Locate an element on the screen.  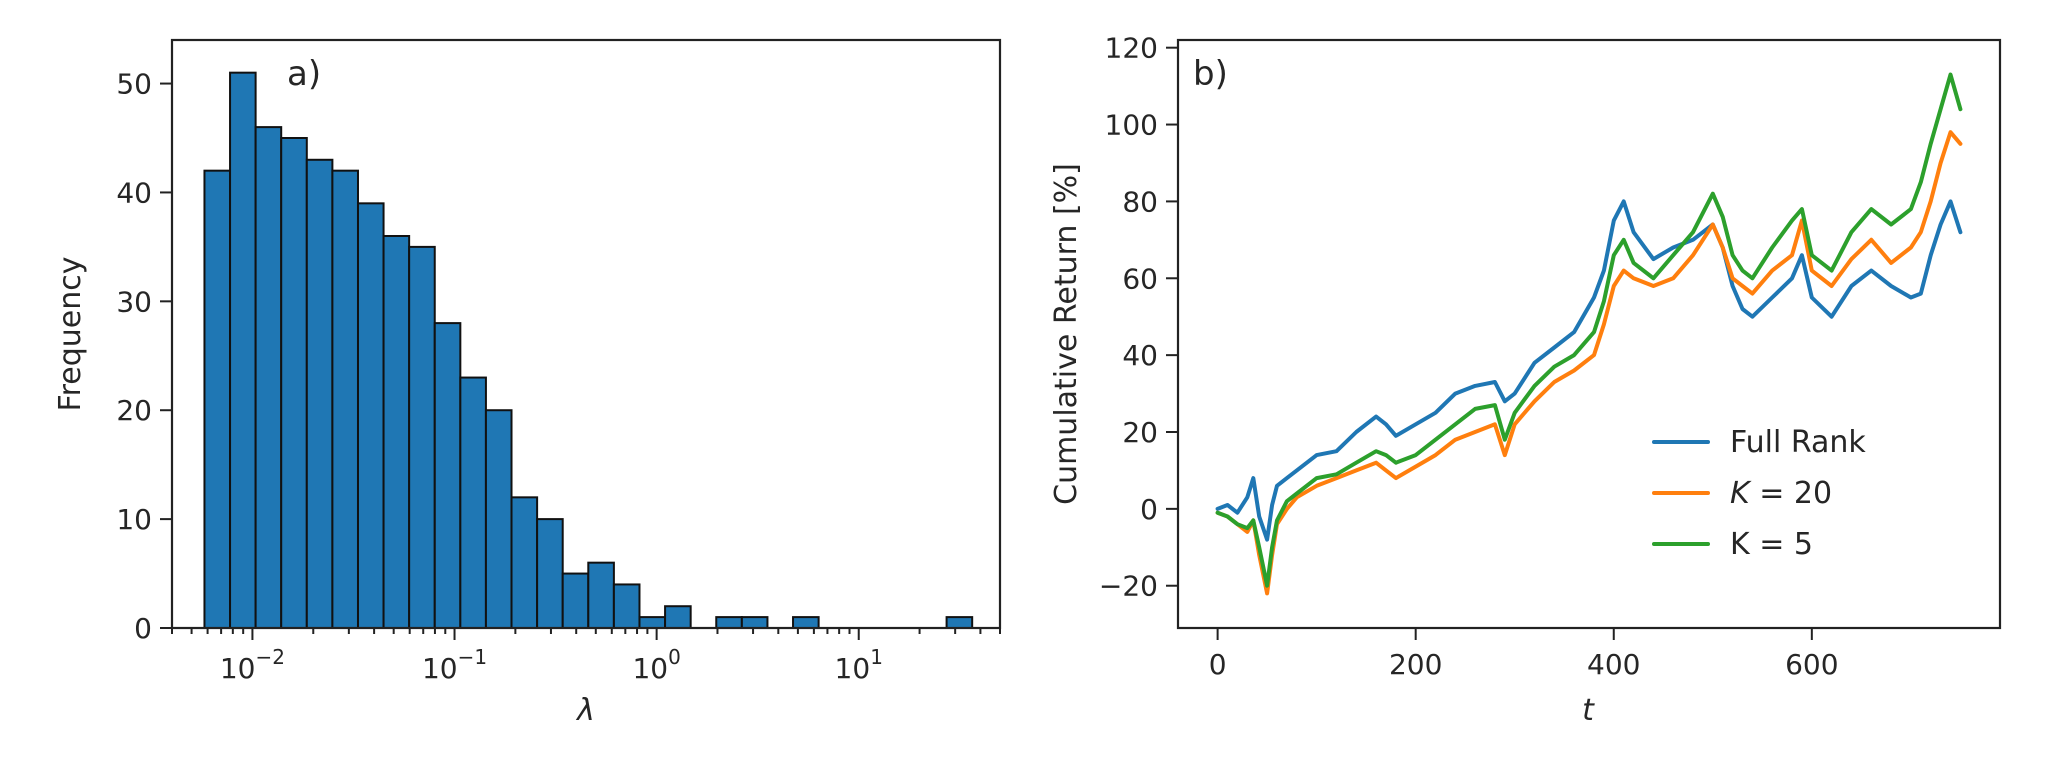
legend-label: K = 20 is located at coordinates (1781, 493).